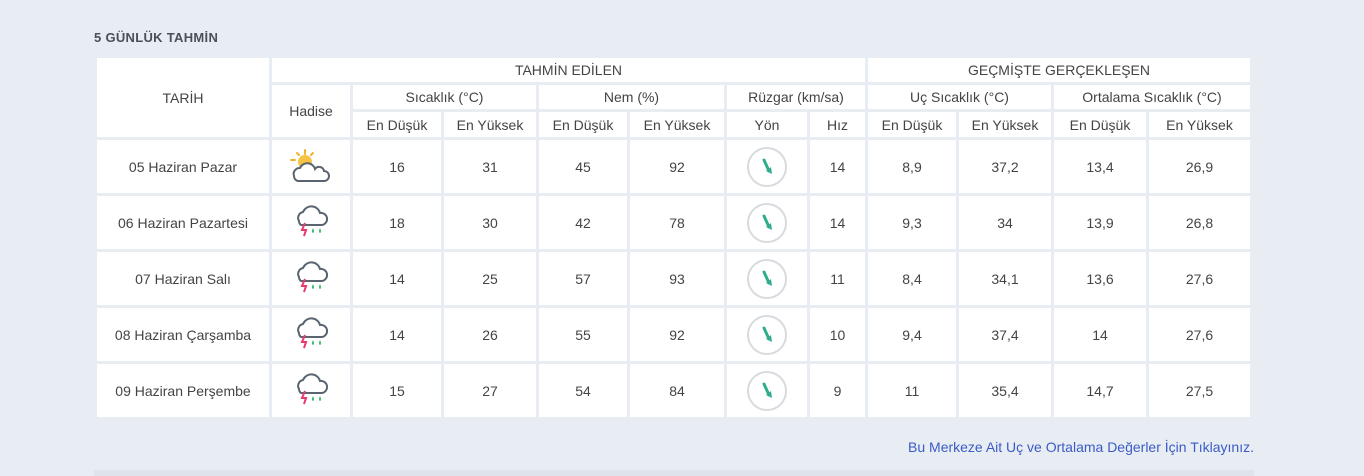  Describe the element at coordinates (1005, 390) in the screenshot. I see `ext-max-cell: 35,4` at that location.